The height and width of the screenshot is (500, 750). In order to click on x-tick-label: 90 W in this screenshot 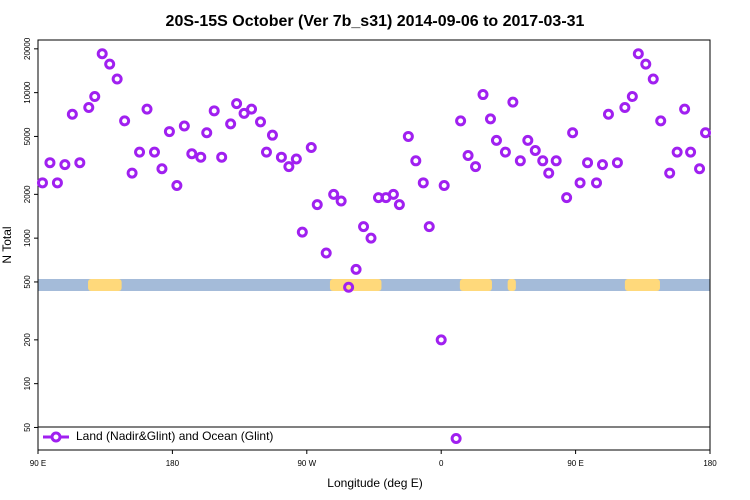, I will do `click(306, 463)`.